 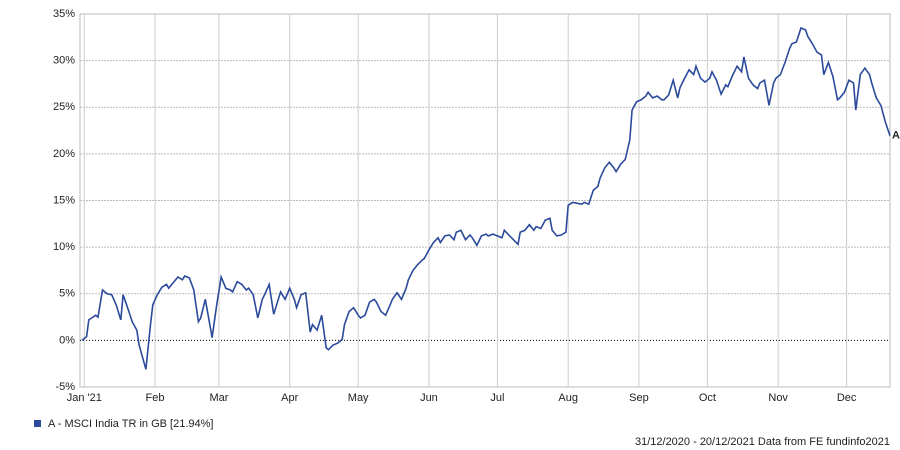 I want to click on y-tick-label: -5%, so click(x=65, y=387).